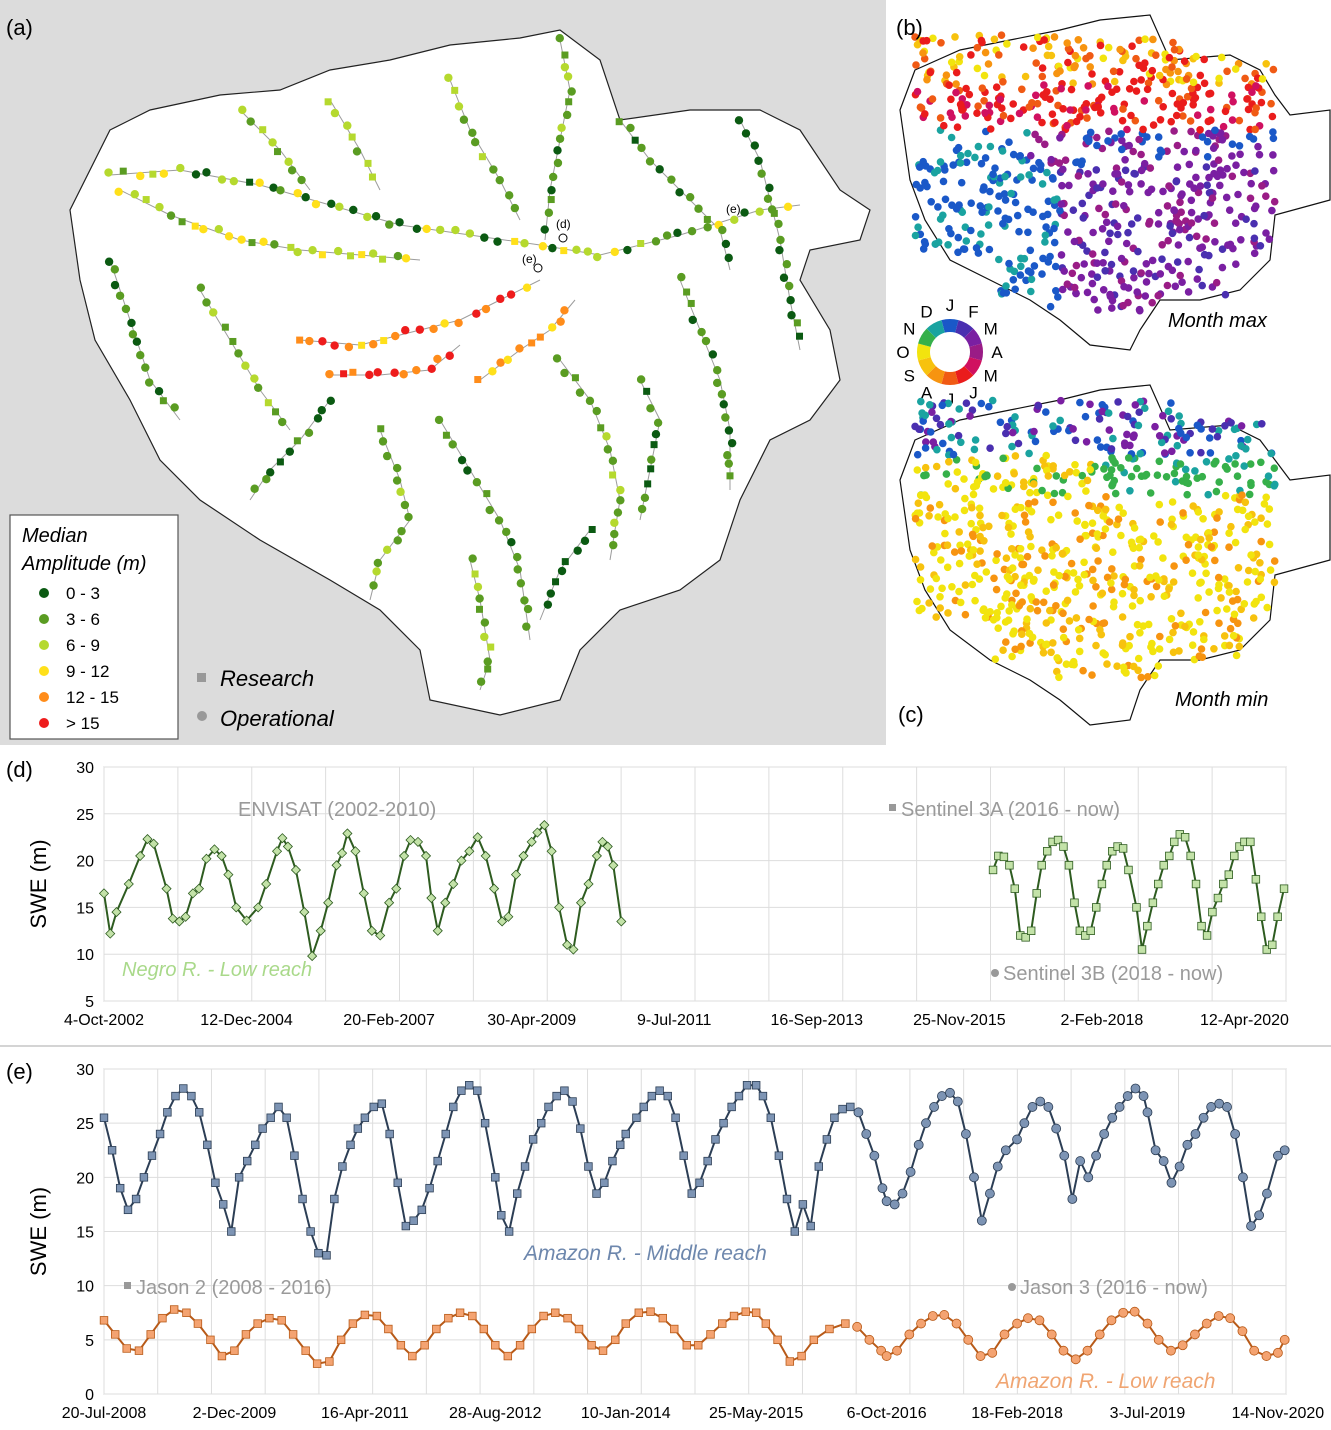 This screenshot has height=1430, width=1331. I want to click on y-tick-label: 20, so click(85, 862).